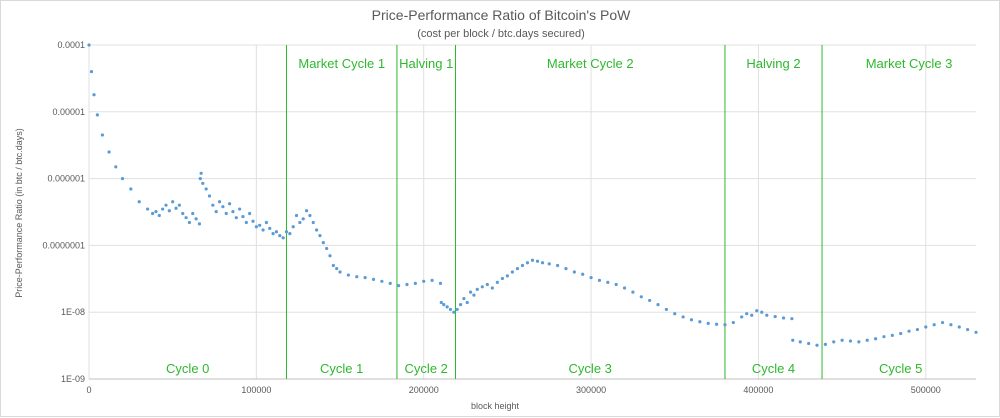 The image size is (1000, 418). What do you see at coordinates (773, 63) in the screenshot?
I see `market-cycle-label: Halving 2` at bounding box center [773, 63].